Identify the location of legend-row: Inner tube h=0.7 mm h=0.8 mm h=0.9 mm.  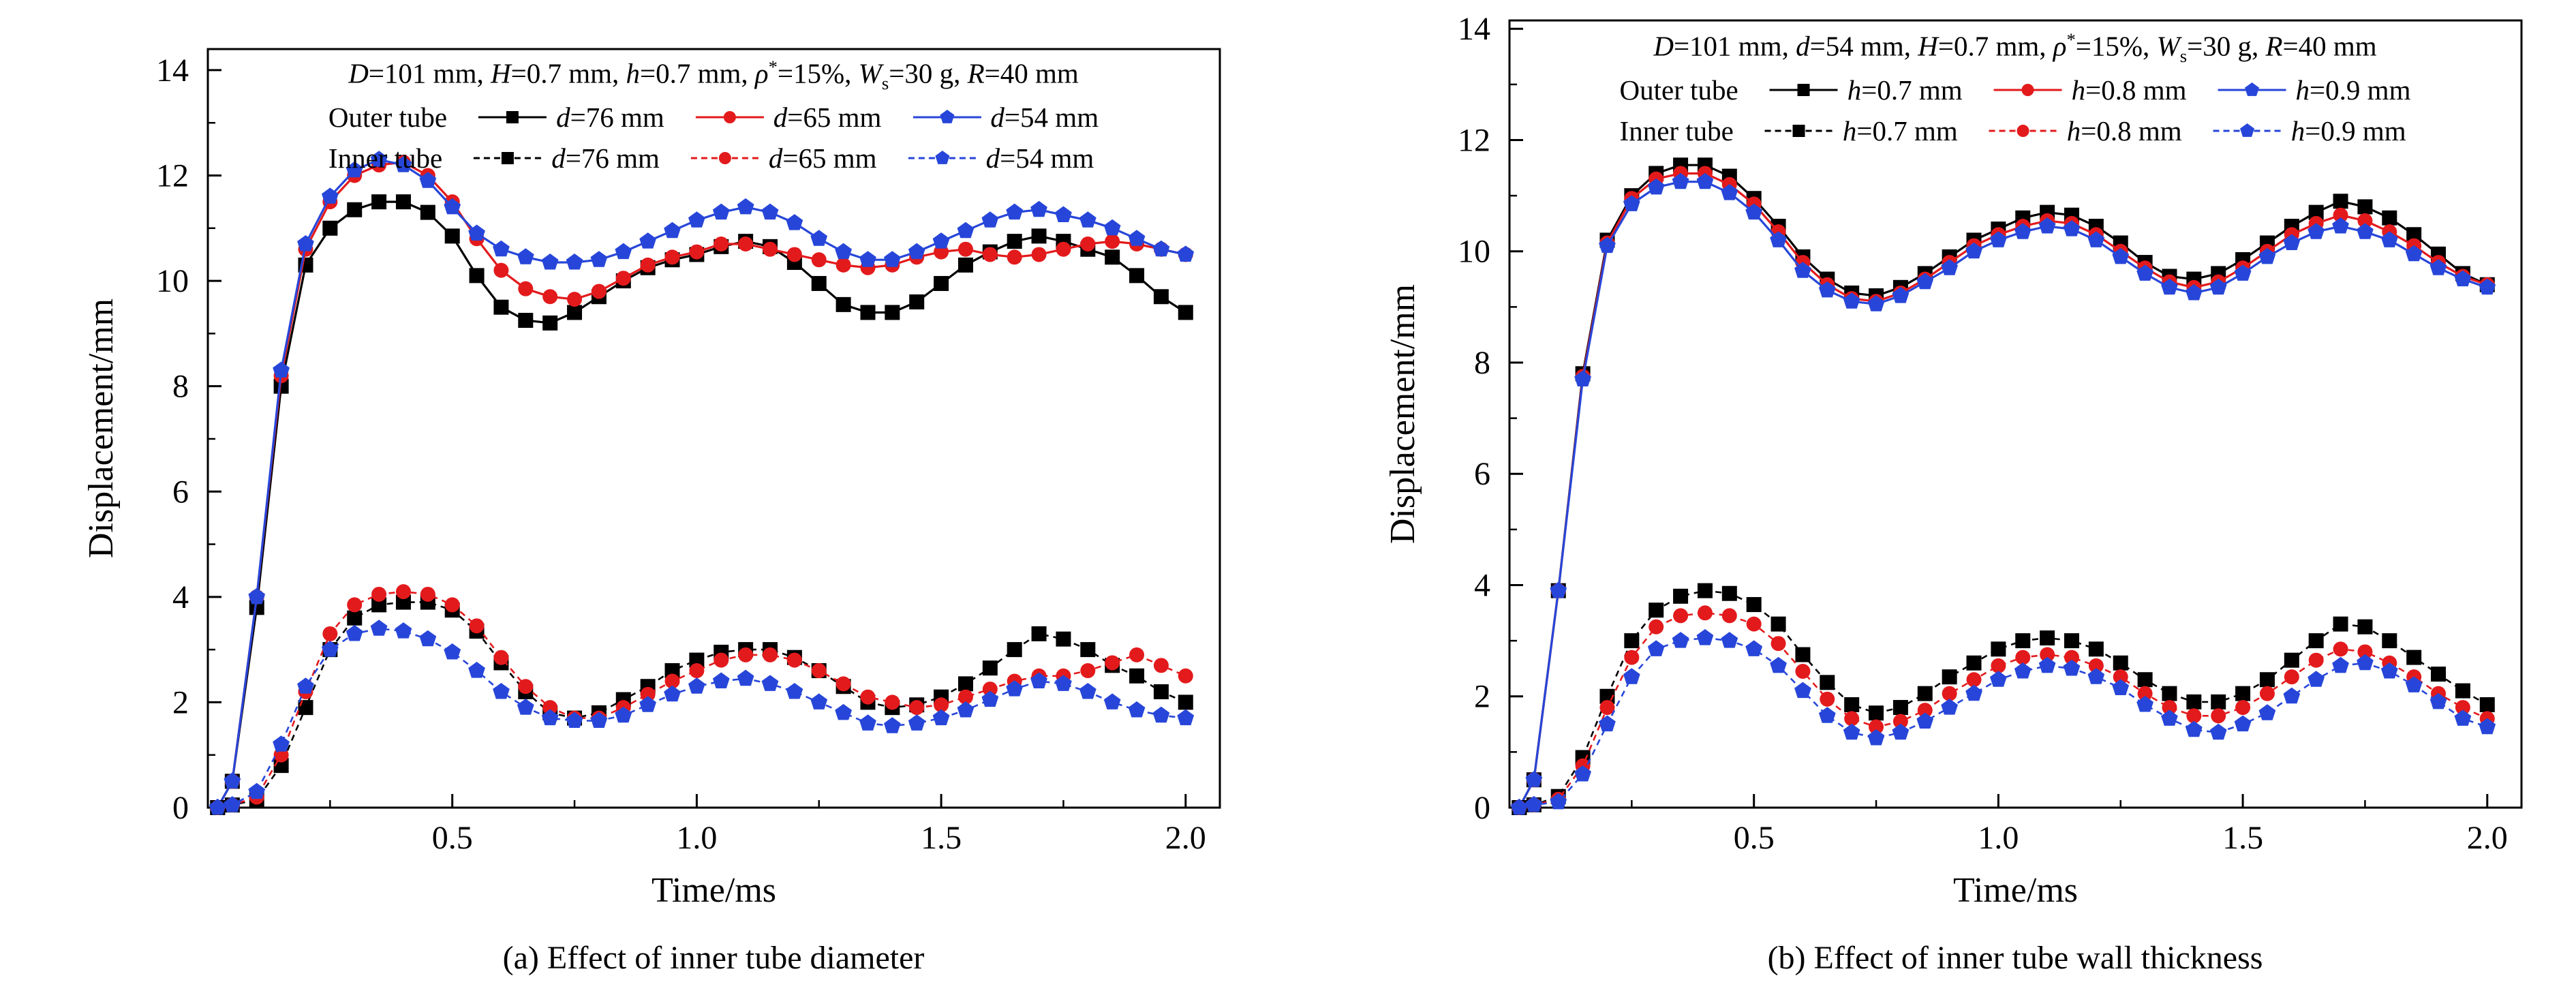
(2015, 130).